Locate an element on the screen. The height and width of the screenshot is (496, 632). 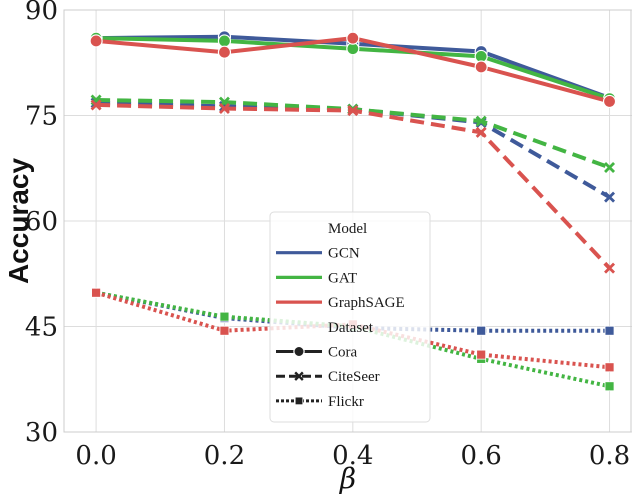
y-tick-label: 45 is located at coordinates (41, 328).